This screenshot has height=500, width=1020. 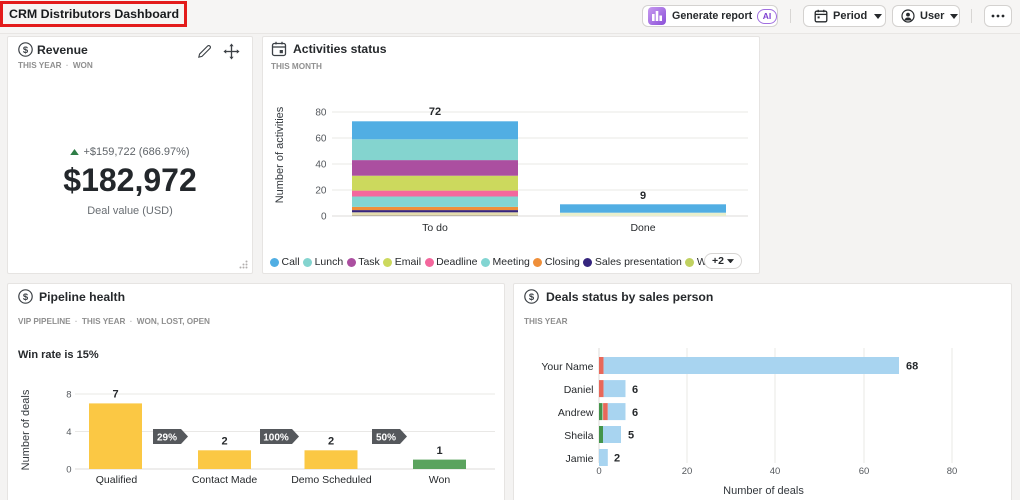 What do you see at coordinates (225, 480) in the screenshot?
I see `svg-text: Contact Made` at bounding box center [225, 480].